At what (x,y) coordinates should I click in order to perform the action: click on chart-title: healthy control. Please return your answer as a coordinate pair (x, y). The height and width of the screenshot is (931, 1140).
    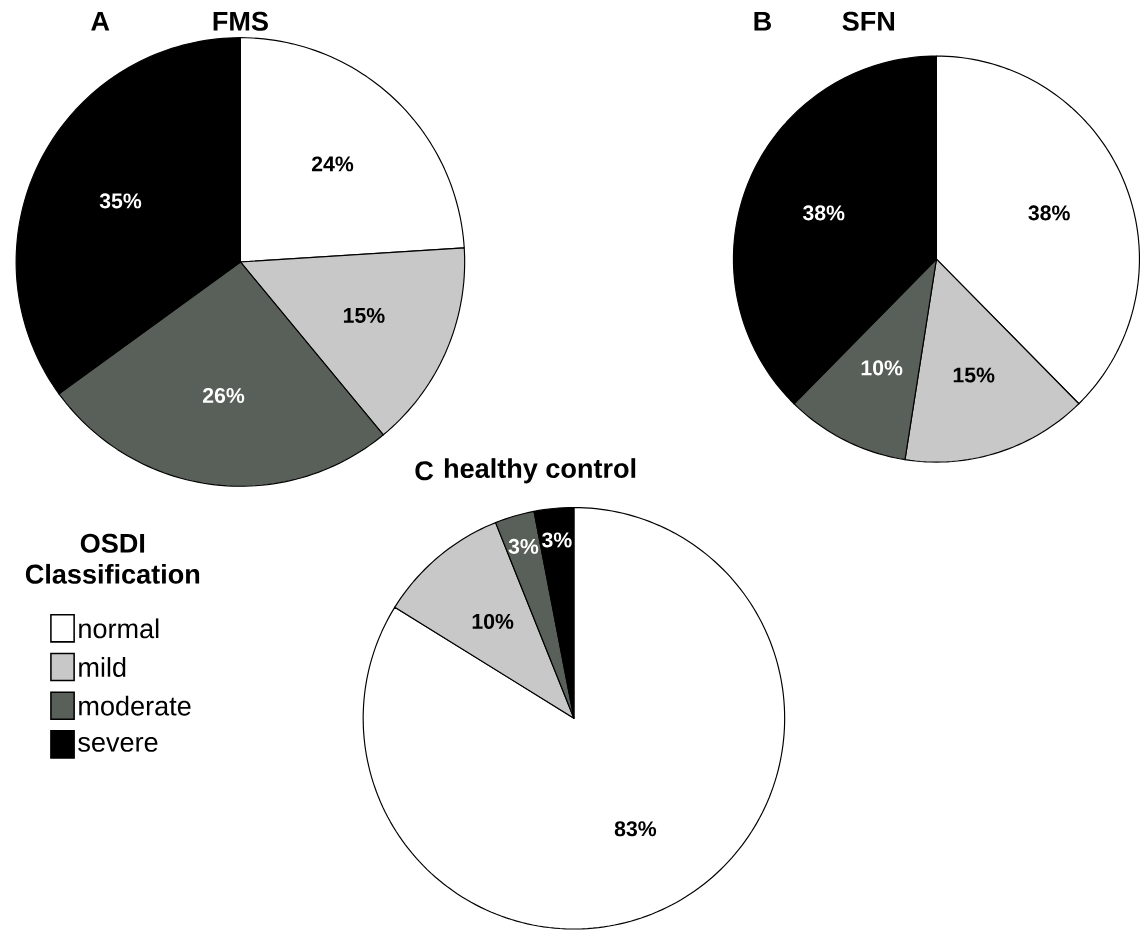
    Looking at the image, I should click on (540, 471).